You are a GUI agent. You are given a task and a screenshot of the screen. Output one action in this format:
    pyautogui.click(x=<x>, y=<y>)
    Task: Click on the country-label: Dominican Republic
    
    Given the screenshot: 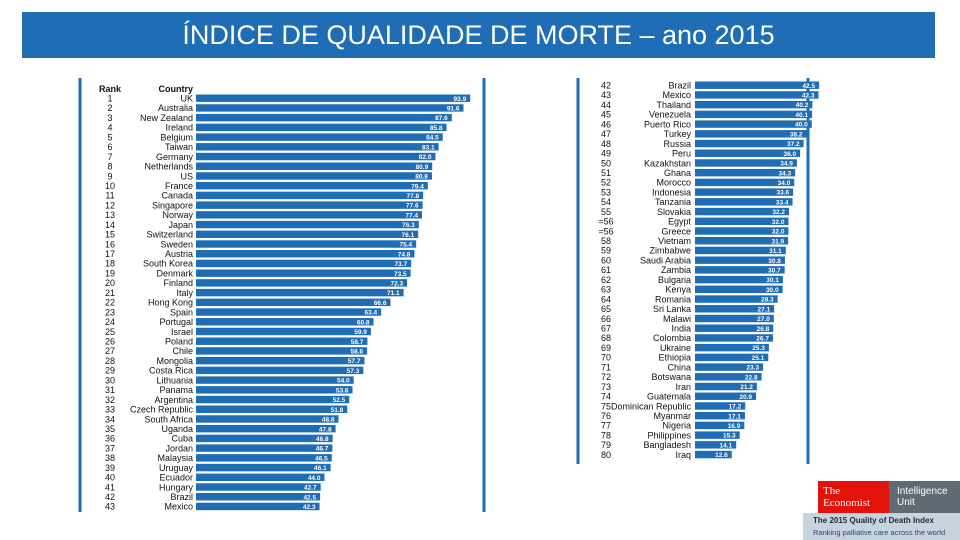 What is the action you would take?
    pyautogui.click(x=651, y=406)
    